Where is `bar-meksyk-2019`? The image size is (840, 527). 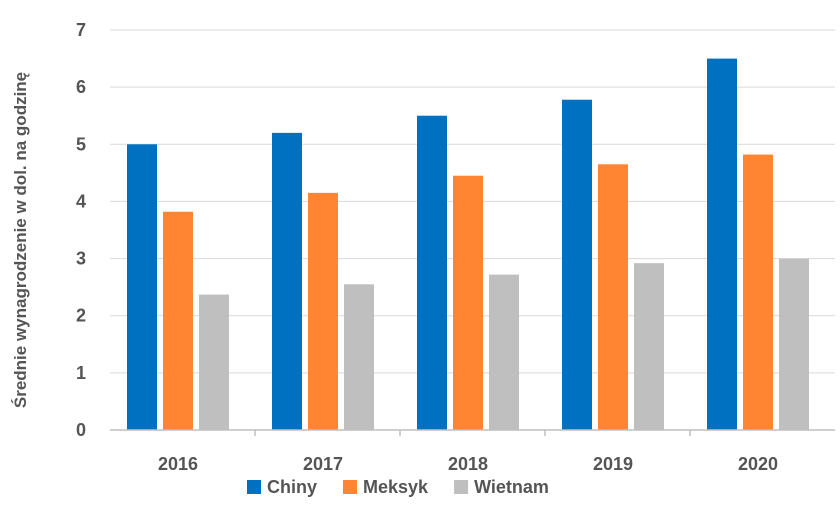 bar-meksyk-2019 is located at coordinates (613, 297).